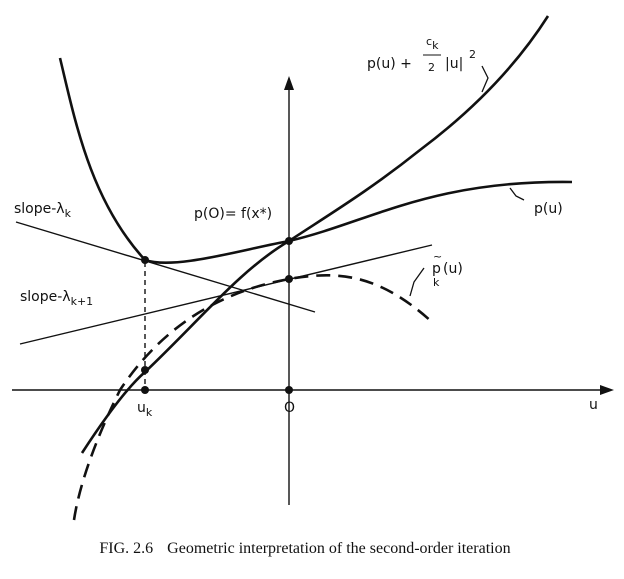 Image resolution: width=624 pixels, height=579 pixels. Describe the element at coordinates (289, 279) in the screenshot. I see `intercept-point-pk` at that location.